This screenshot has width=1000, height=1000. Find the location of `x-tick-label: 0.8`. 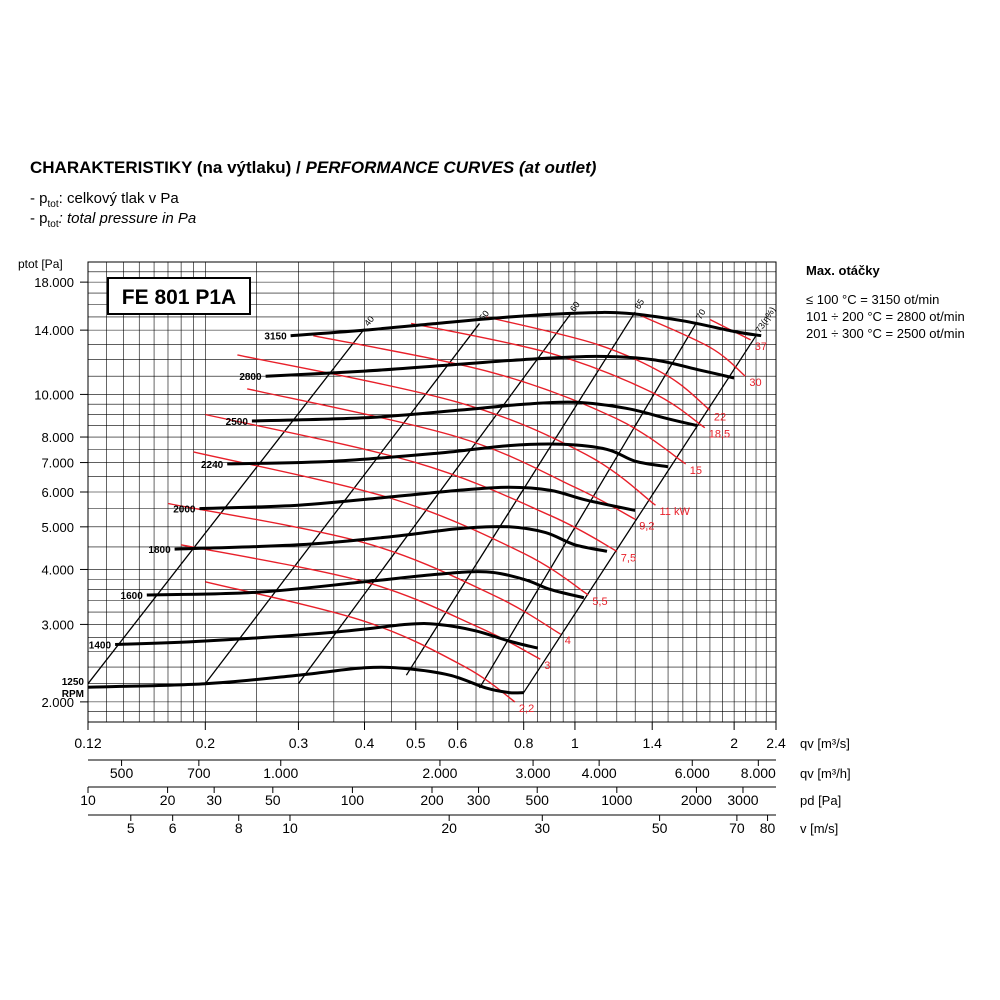

x-tick-label: 0.8 is located at coordinates (524, 743).